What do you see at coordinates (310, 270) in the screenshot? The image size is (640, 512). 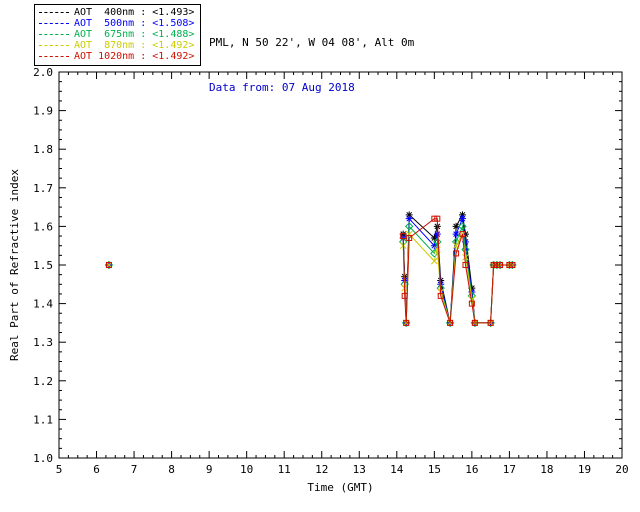 I see `series-aot-1020nm` at bounding box center [310, 270].